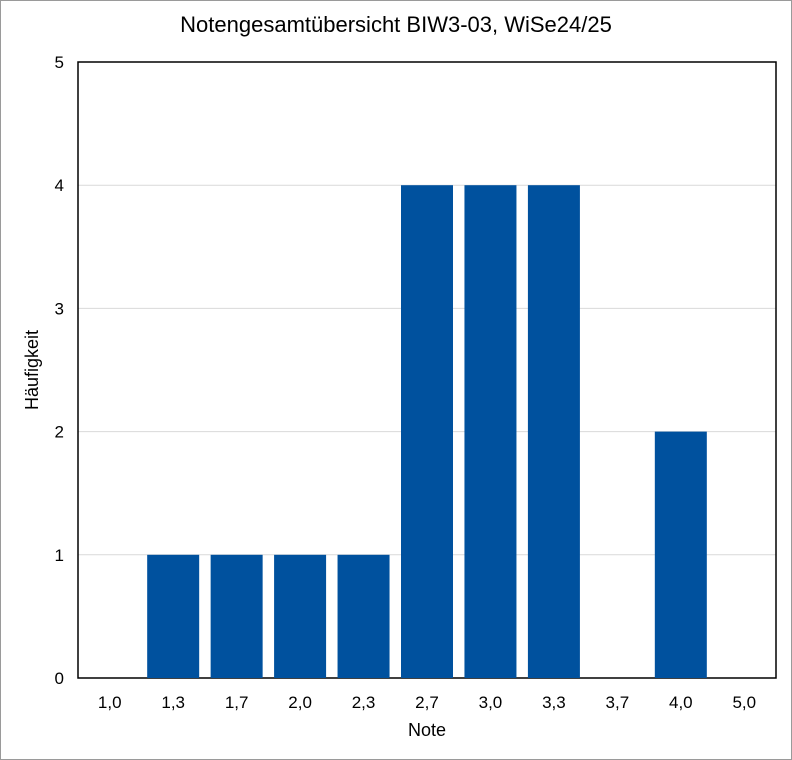 The height and width of the screenshot is (760, 792). I want to click on x-tick-label: 3,7, so click(618, 702).